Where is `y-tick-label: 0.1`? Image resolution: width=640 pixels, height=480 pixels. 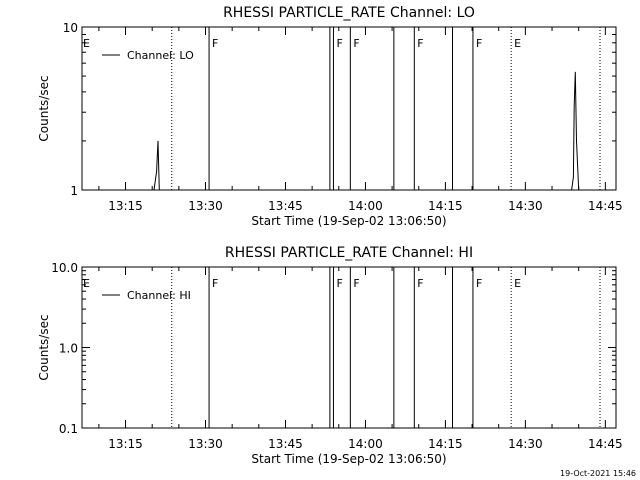
y-tick-label: 0.1 is located at coordinates (68, 429).